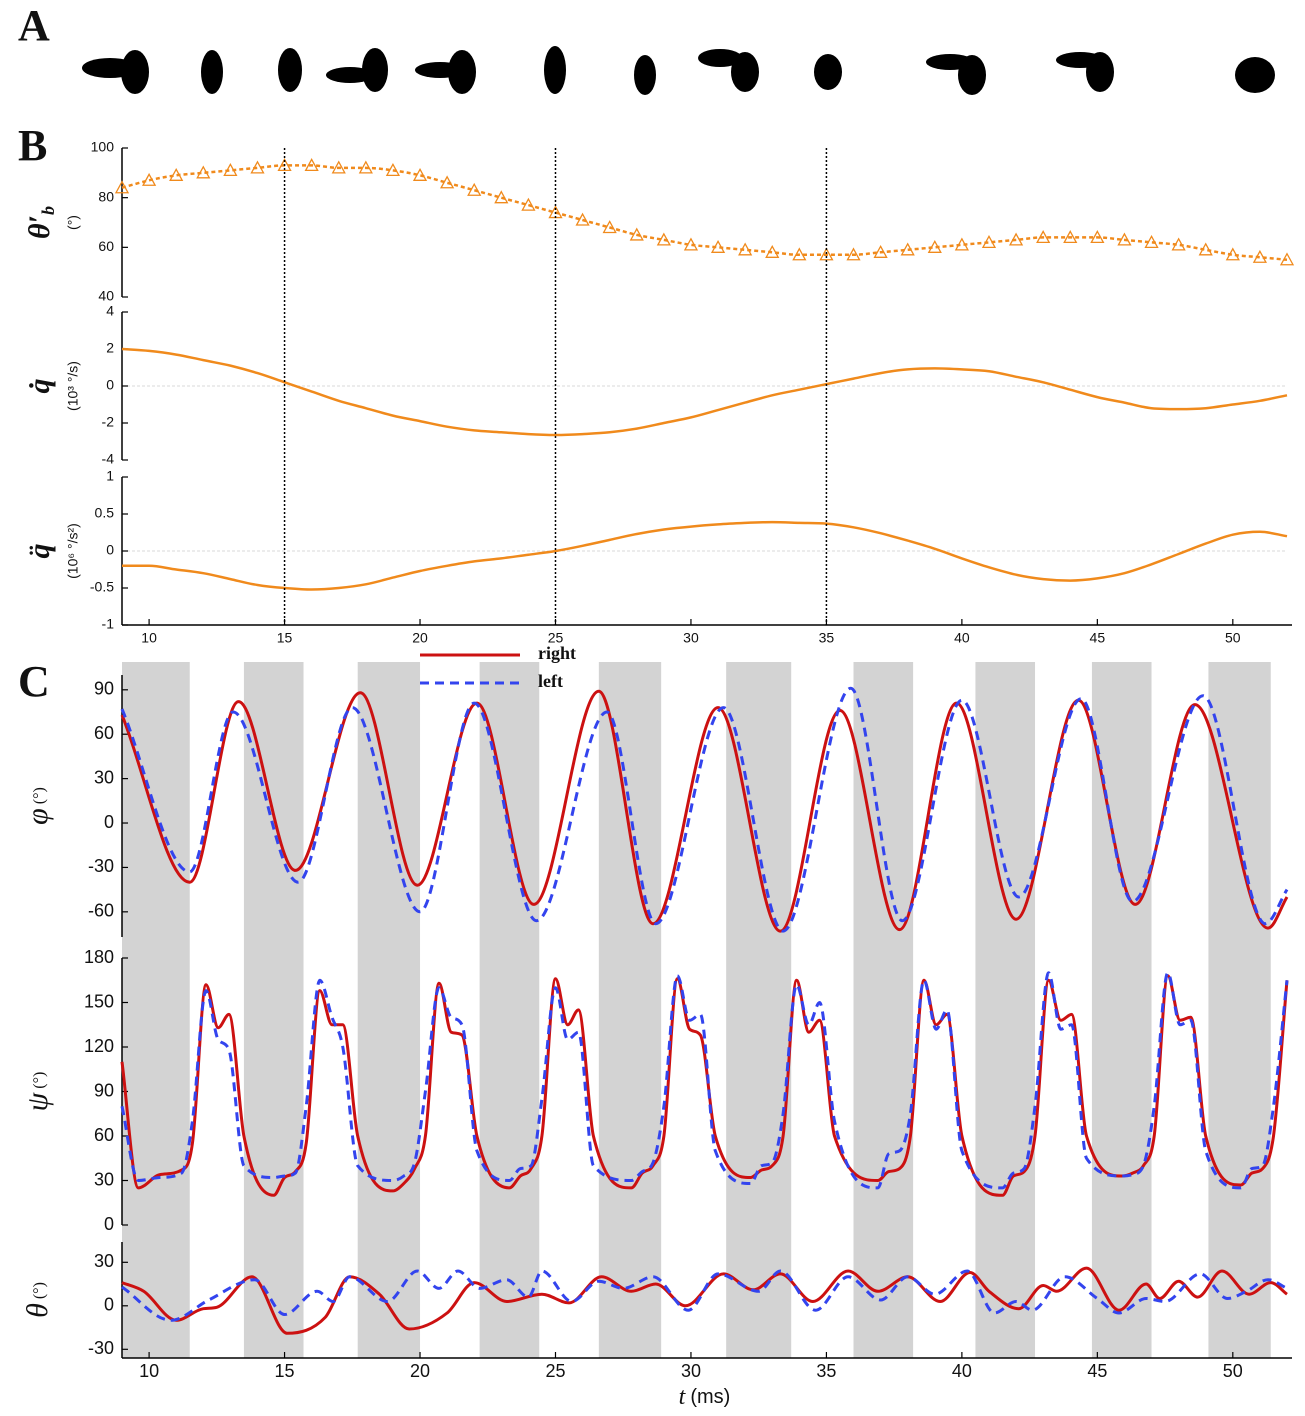  I want to click on x-tick-label: 10, so click(149, 1371).